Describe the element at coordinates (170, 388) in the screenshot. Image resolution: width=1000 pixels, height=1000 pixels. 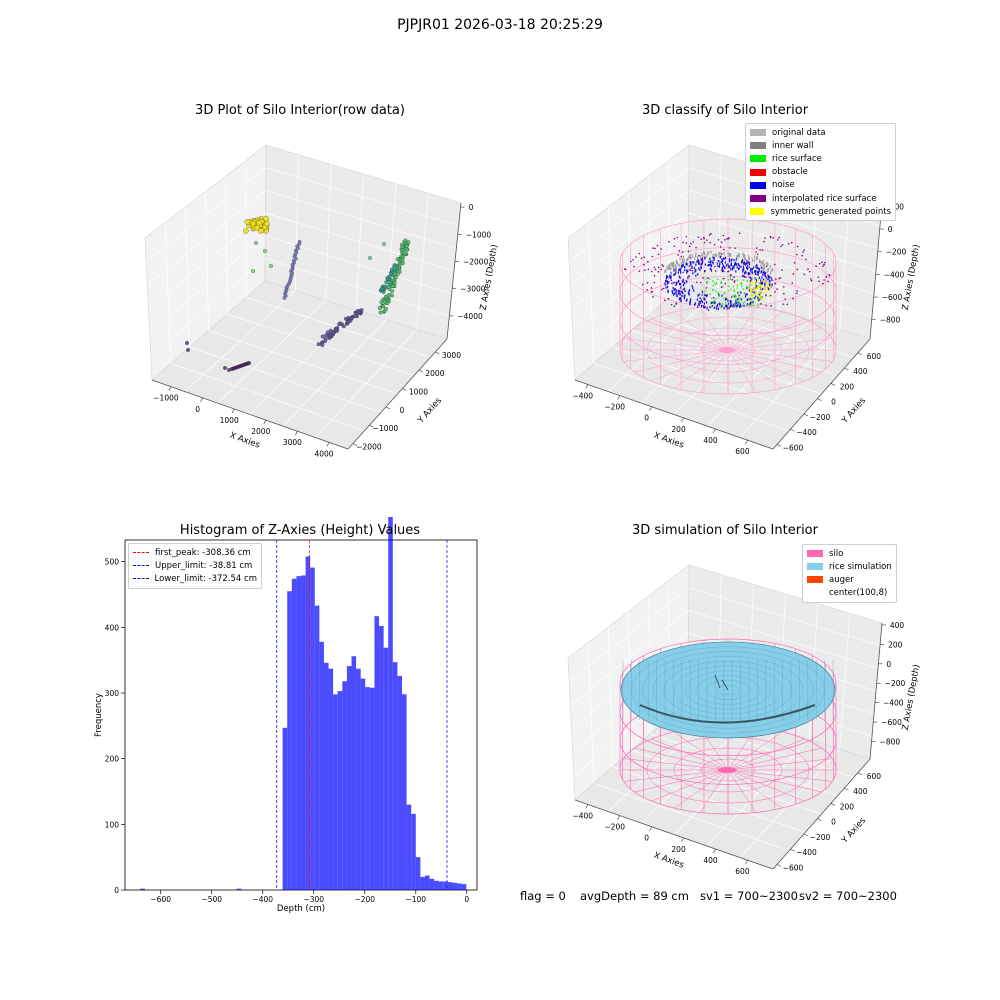
I see `x-tick` at that location.